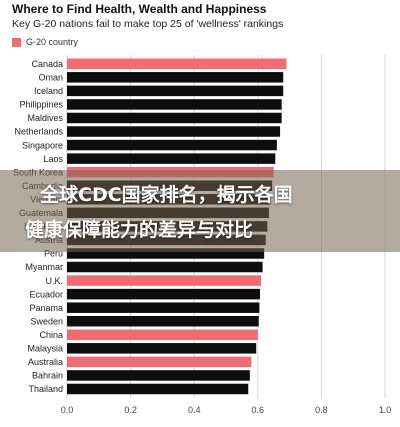 Image resolution: width=400 pixels, height=427 pixels. What do you see at coordinates (164, 280) in the screenshot?
I see `bar-u-k` at bounding box center [164, 280].